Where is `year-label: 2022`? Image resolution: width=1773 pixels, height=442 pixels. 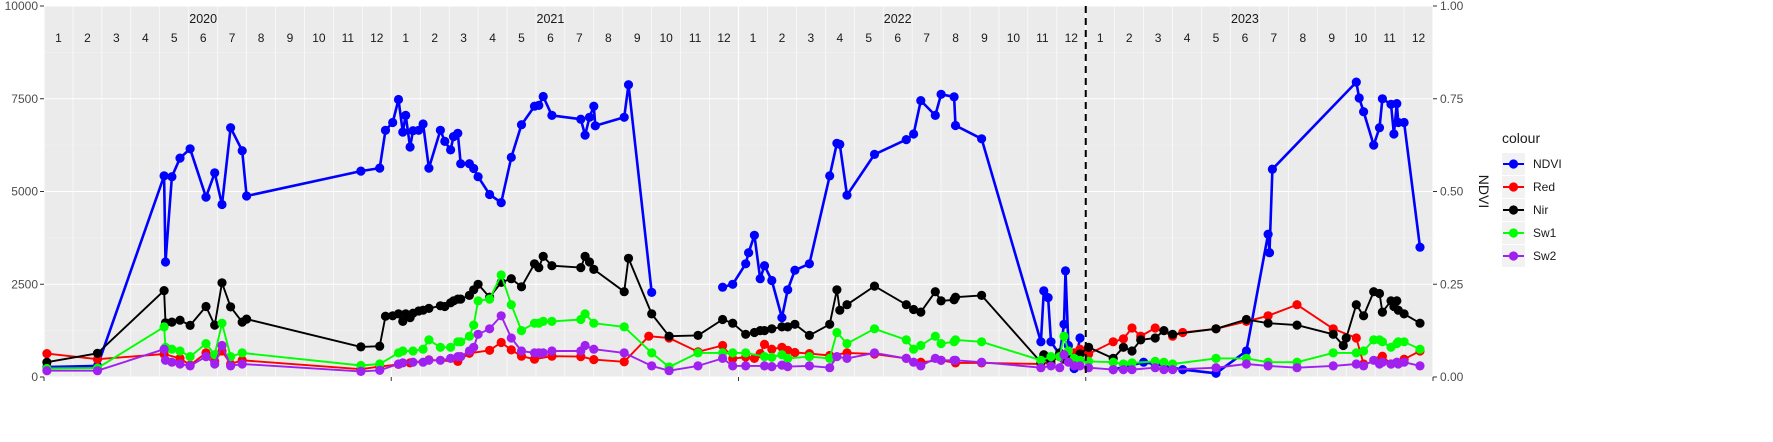 year-label: 2022 is located at coordinates (898, 19).